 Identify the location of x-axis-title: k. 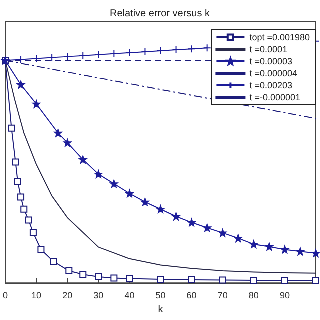
(161, 310).